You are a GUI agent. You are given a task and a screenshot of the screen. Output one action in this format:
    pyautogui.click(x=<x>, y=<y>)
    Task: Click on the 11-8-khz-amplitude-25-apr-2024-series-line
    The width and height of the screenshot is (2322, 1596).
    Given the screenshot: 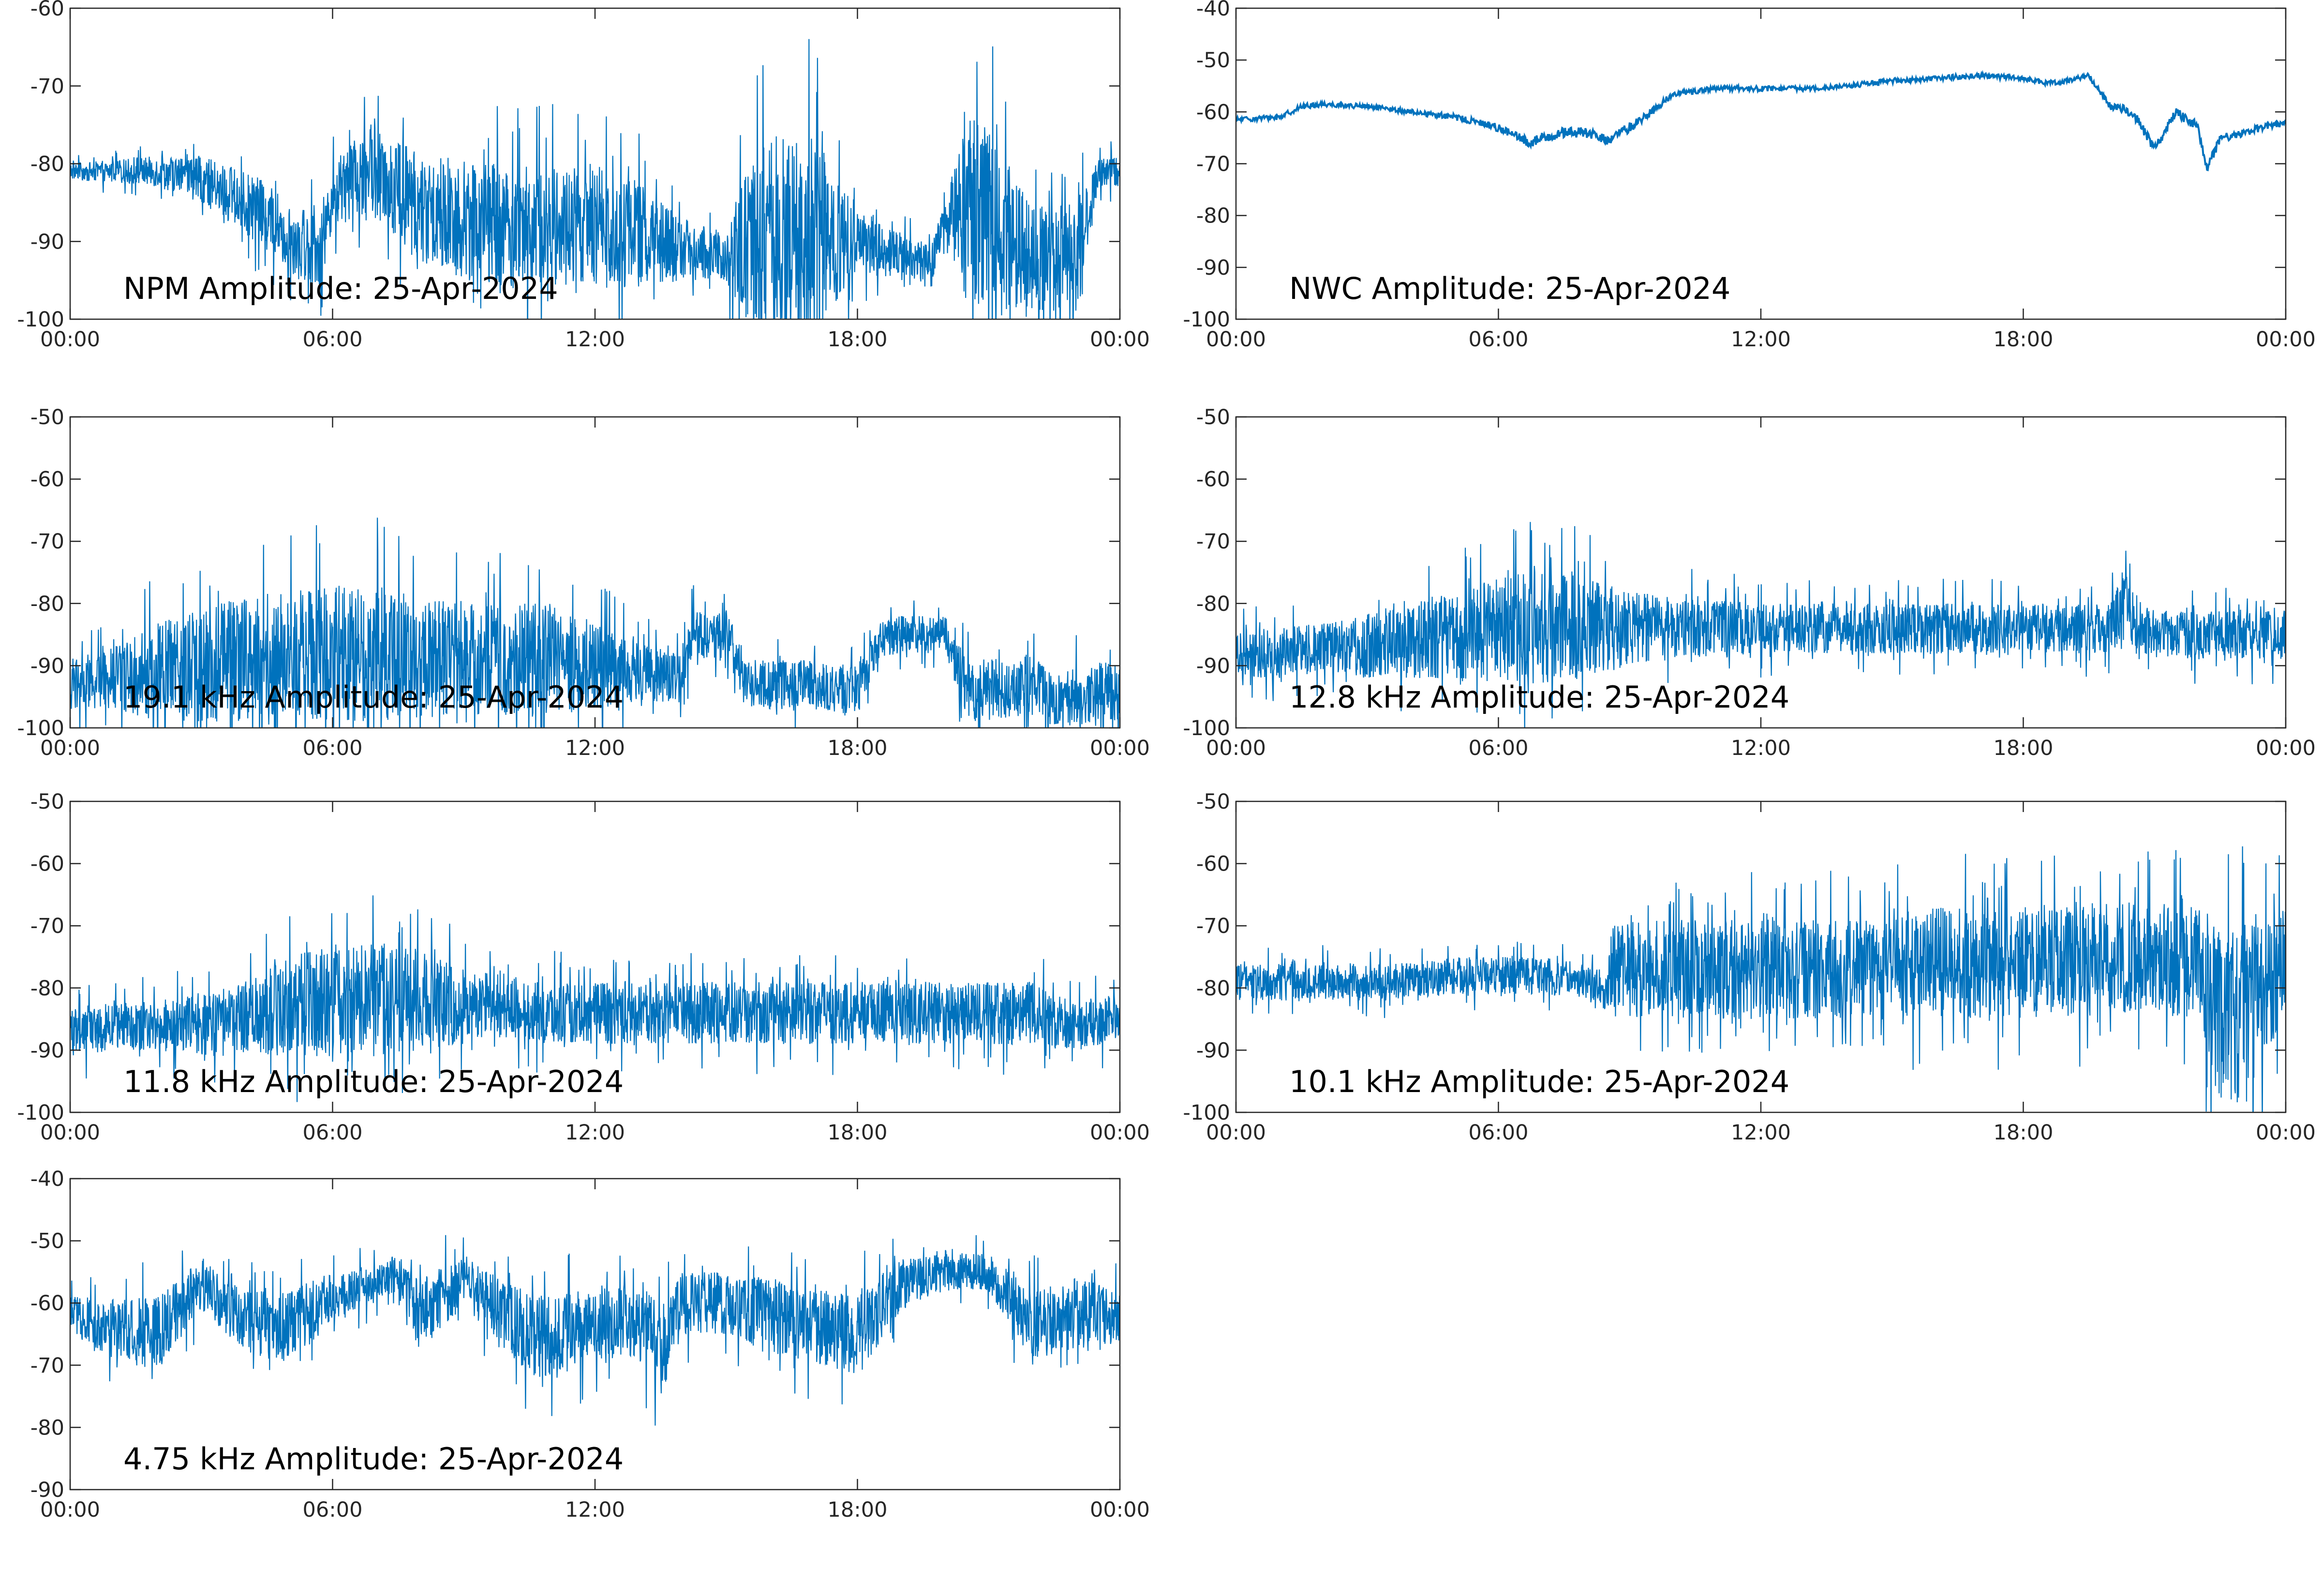 What is the action you would take?
    pyautogui.click(x=595, y=998)
    